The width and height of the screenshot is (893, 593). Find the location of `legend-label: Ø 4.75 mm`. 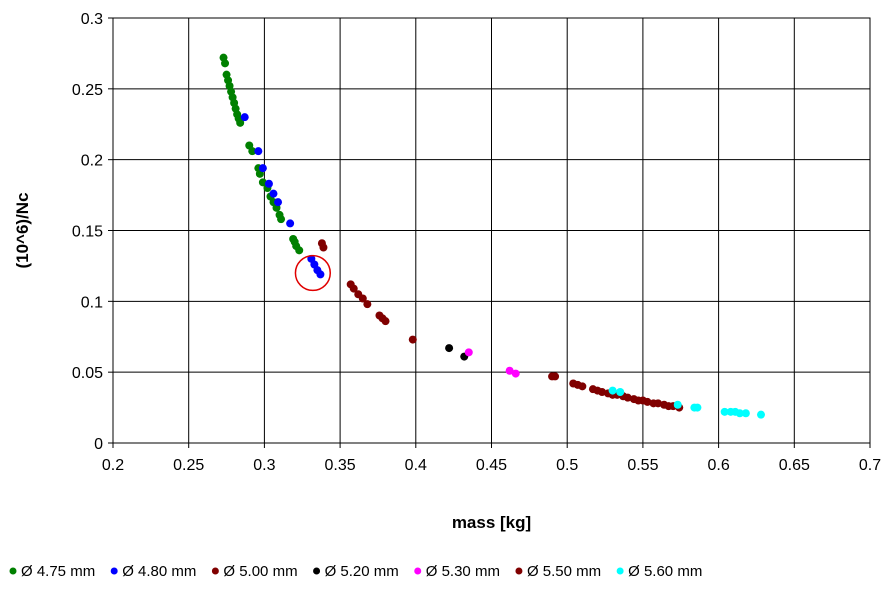

legend-label: Ø 4.75 mm is located at coordinates (58, 571).